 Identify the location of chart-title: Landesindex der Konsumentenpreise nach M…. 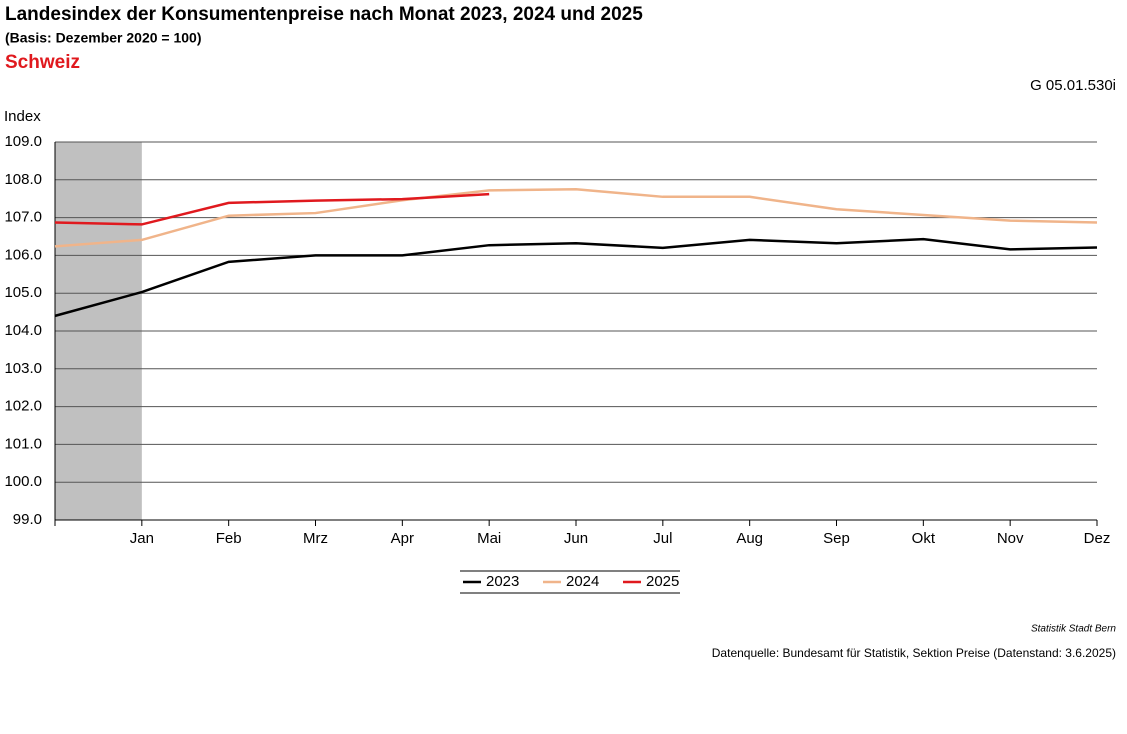
(324, 14).